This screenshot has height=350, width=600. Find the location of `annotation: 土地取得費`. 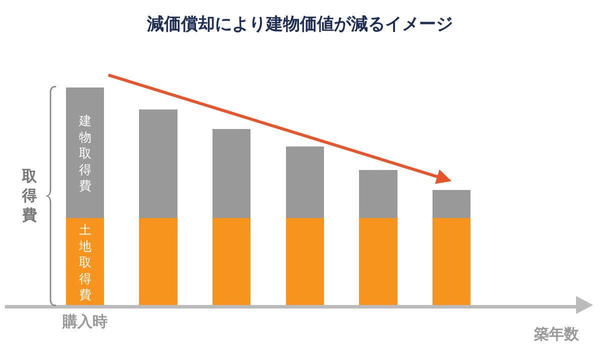

annotation: 土地取得費 is located at coordinates (85, 262).